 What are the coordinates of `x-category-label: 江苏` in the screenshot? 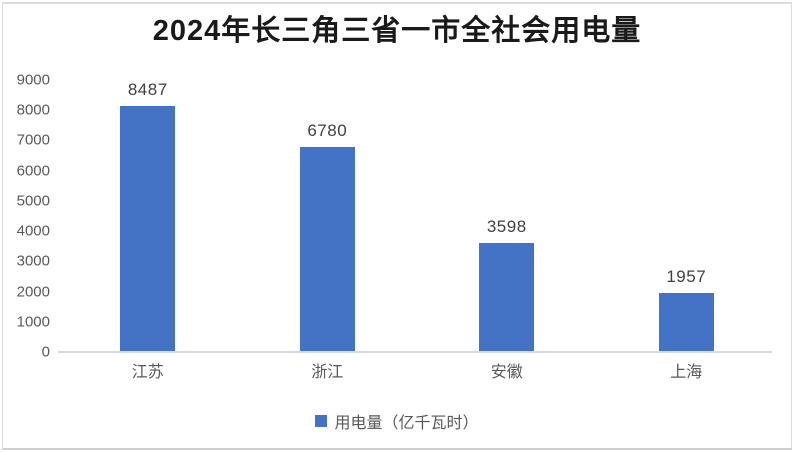 It's located at (147, 372).